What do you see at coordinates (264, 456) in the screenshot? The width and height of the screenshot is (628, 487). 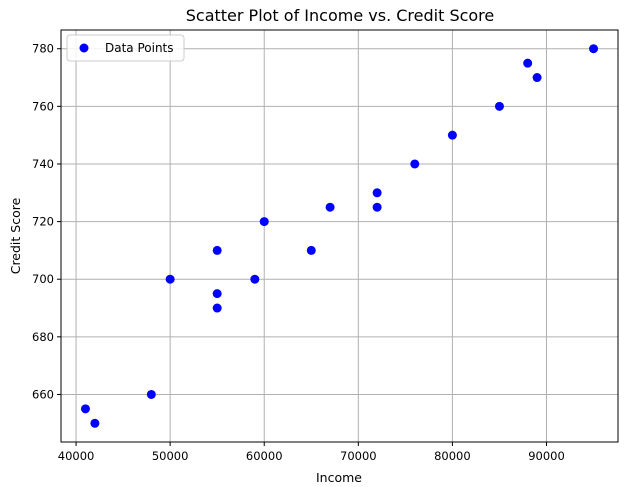 I see `x-tick-label: 60000` at bounding box center [264, 456].